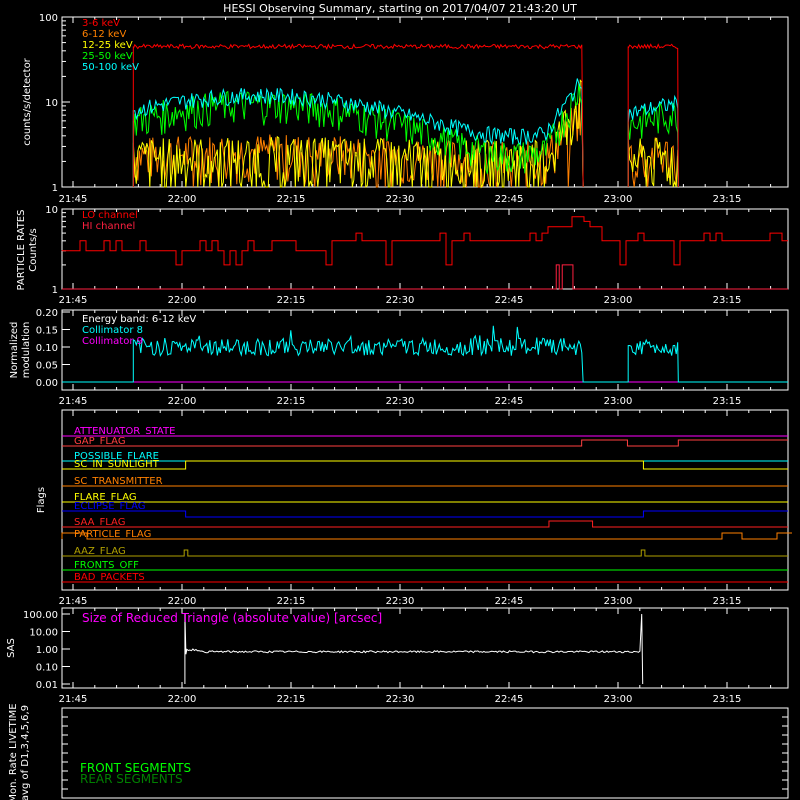 The image size is (800, 800). Describe the element at coordinates (43, 633) in the screenshot. I see `y-tick-label: 10.00` at that location.